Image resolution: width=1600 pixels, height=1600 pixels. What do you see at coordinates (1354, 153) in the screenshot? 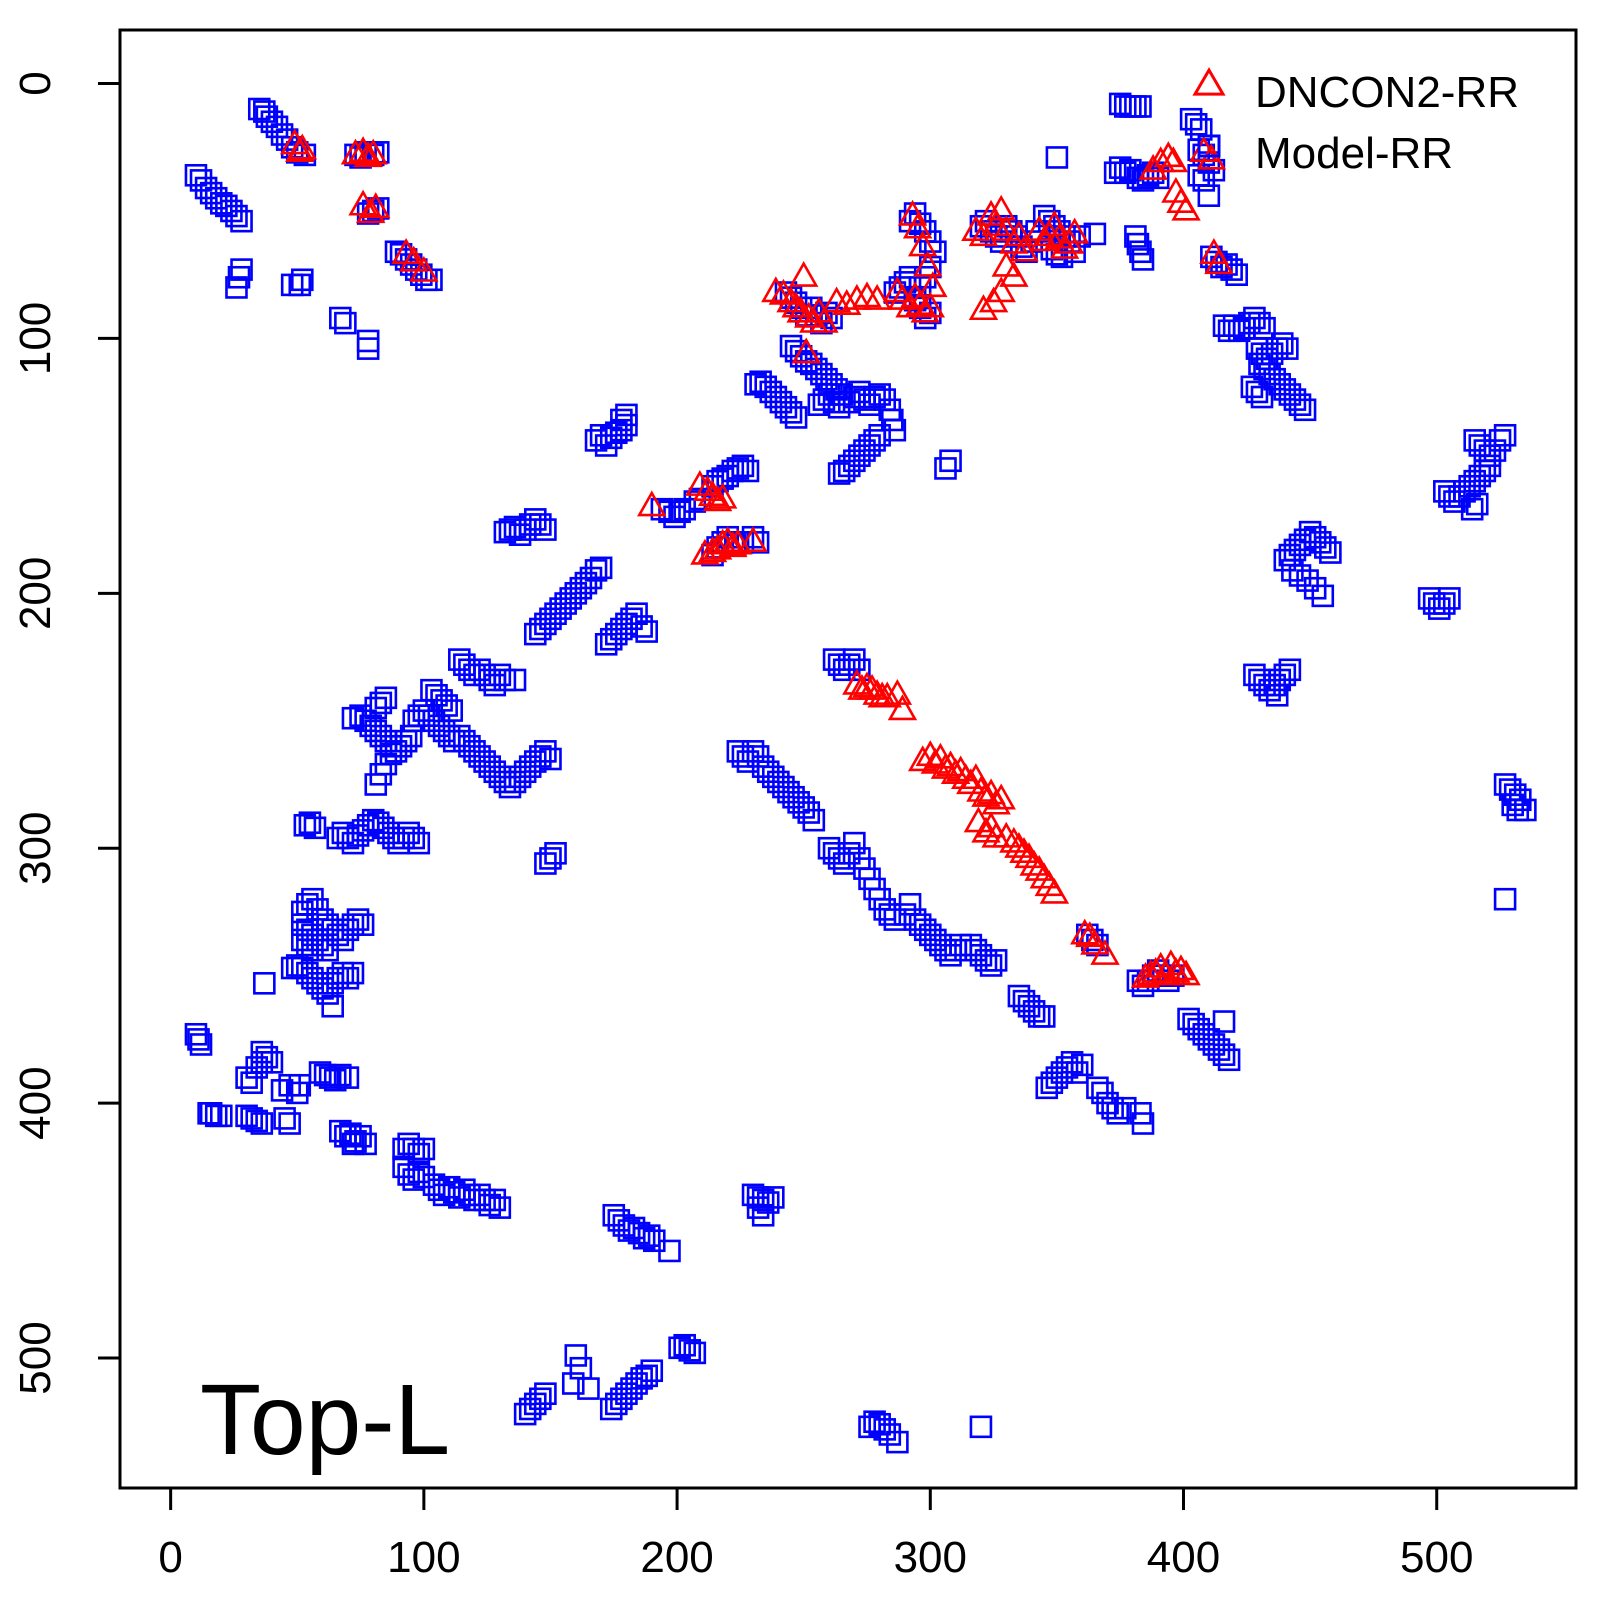
I see `legend-label-model-rr: Model-RR` at bounding box center [1354, 153].